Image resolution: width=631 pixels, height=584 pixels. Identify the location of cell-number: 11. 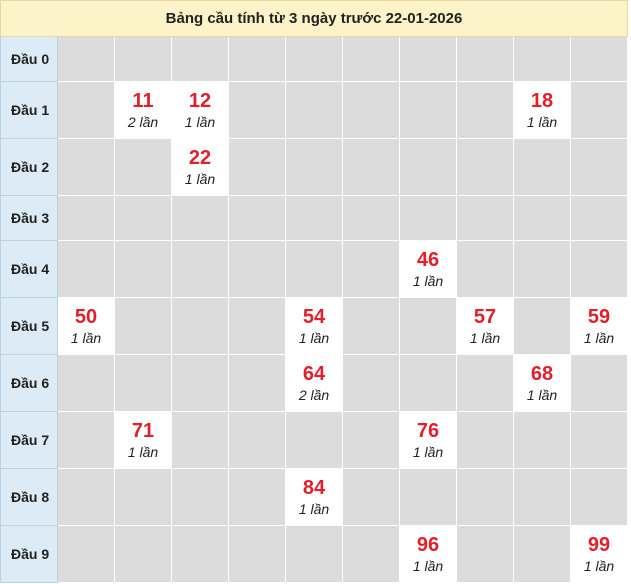
(143, 101).